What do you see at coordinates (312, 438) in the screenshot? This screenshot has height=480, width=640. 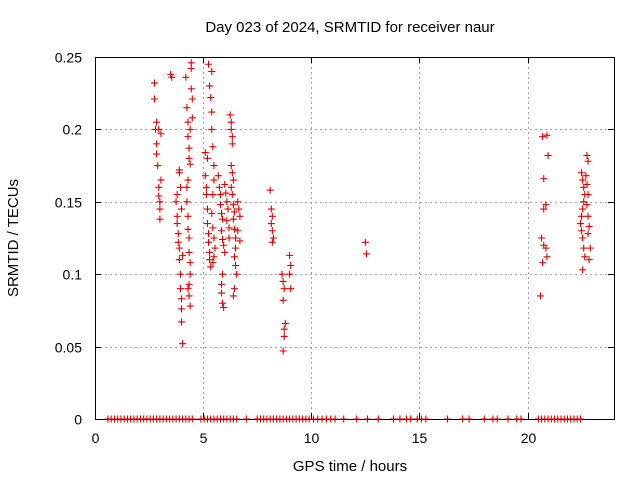 I see `x-tick-label: 10` at bounding box center [312, 438].